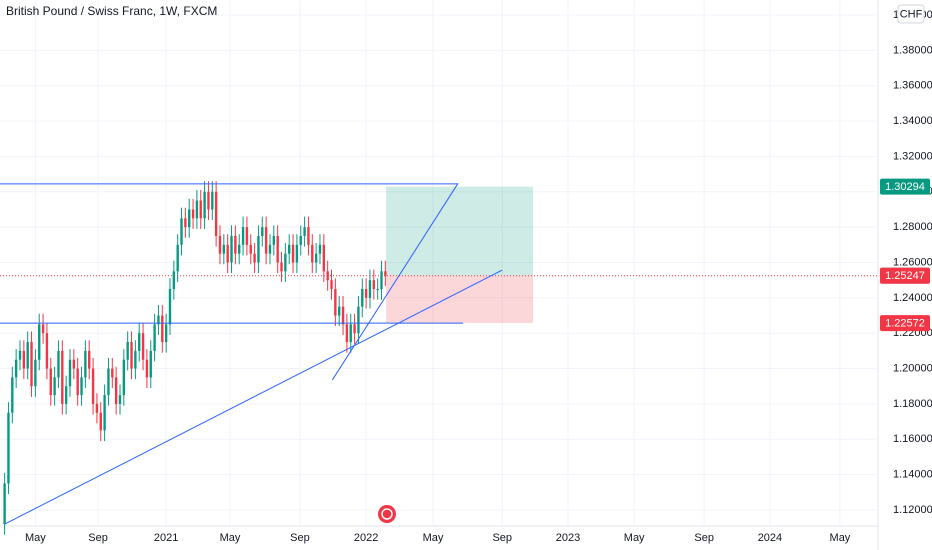 The width and height of the screenshot is (932, 550). What do you see at coordinates (912, 298) in the screenshot?
I see `y-tick-label: 1.24000` at bounding box center [912, 298].